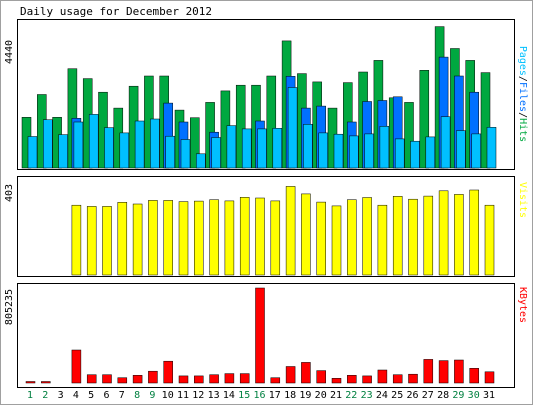 Image resolution: width=533 pixels, height=405 pixels. Describe the element at coordinates (443, 395) in the screenshot. I see `day-label: 28` at that location.